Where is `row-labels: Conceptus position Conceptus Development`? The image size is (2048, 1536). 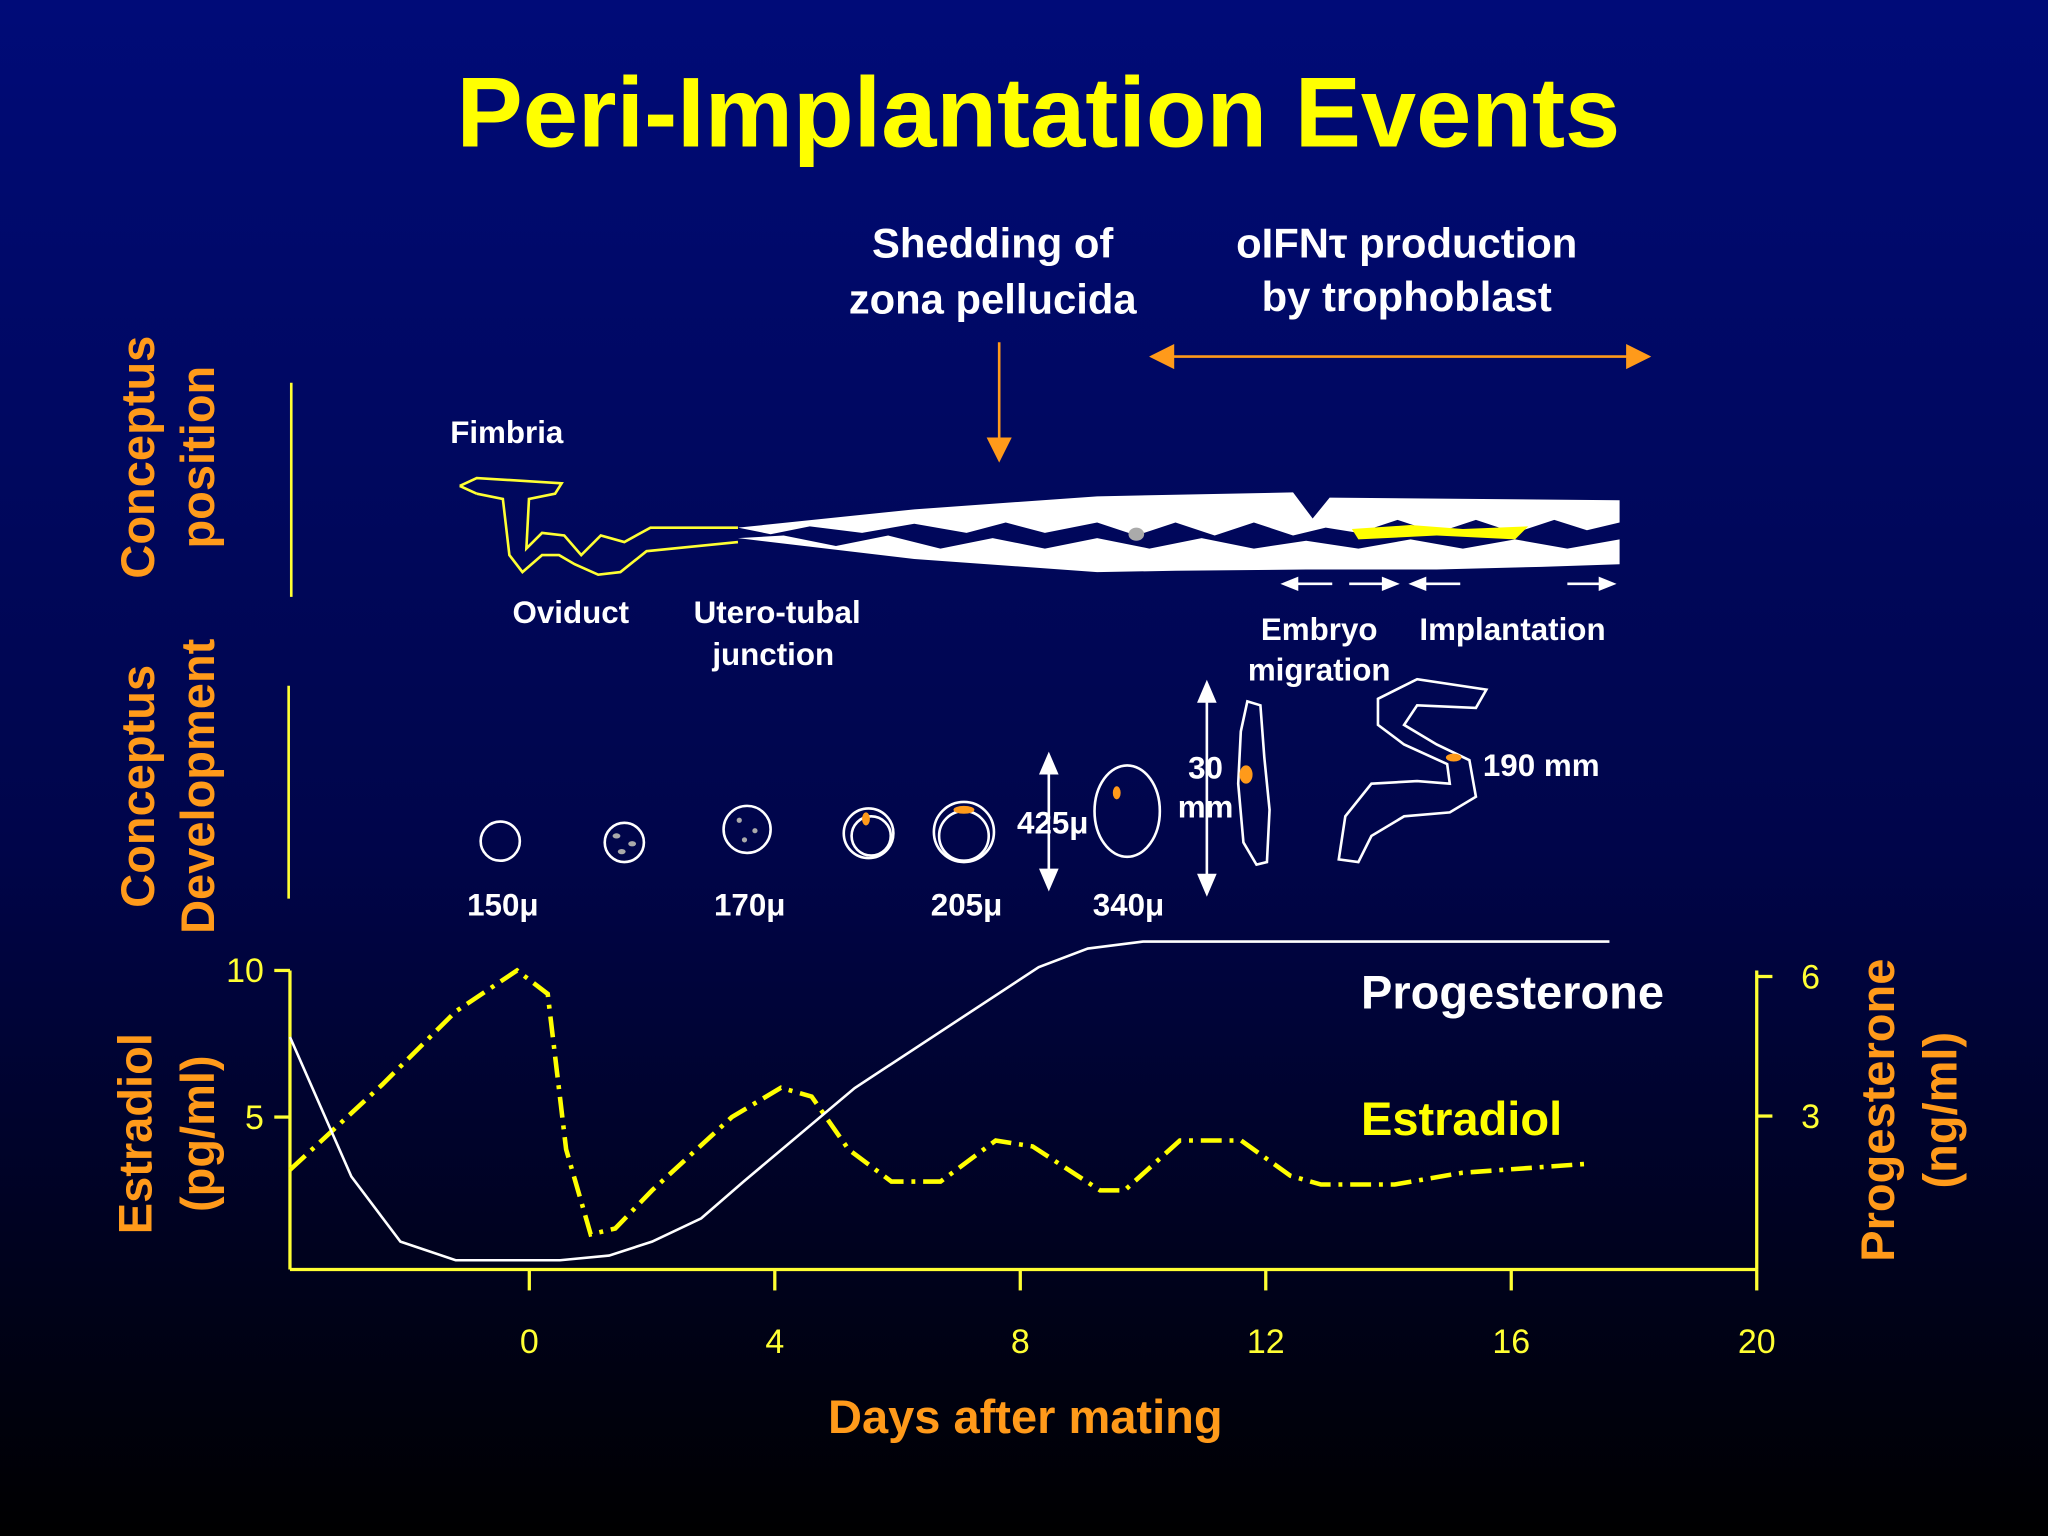 row-labels: Conceptus position Conceptus Development is located at coordinates (167, 635).